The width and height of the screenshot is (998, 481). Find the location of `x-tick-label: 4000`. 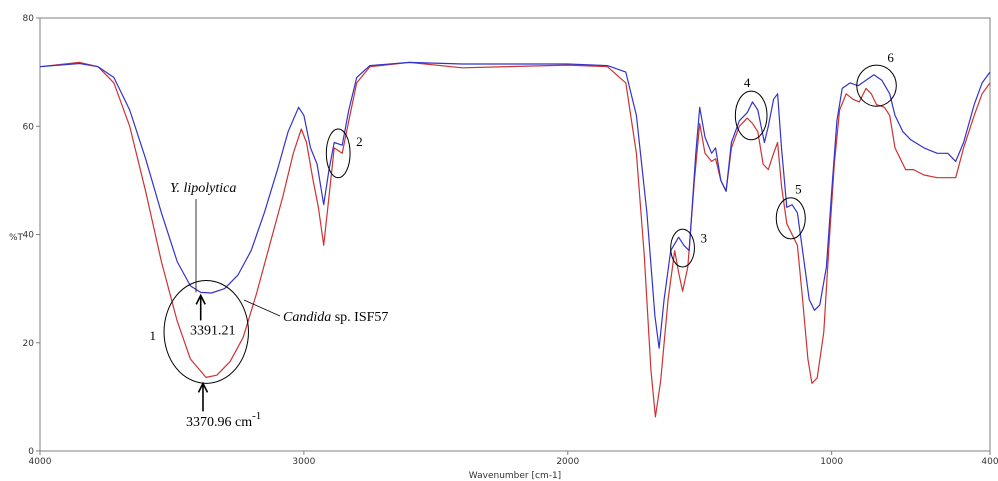

x-tick-label: 4000 is located at coordinates (40, 462).